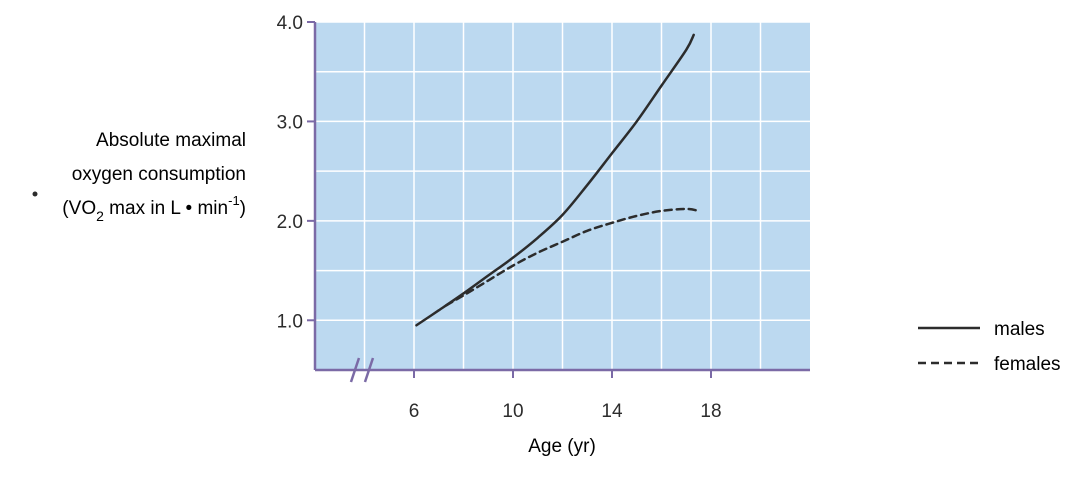 The image size is (1080, 480). What do you see at coordinates (290, 321) in the screenshot?
I see `y-tick-label: 1.0` at bounding box center [290, 321].